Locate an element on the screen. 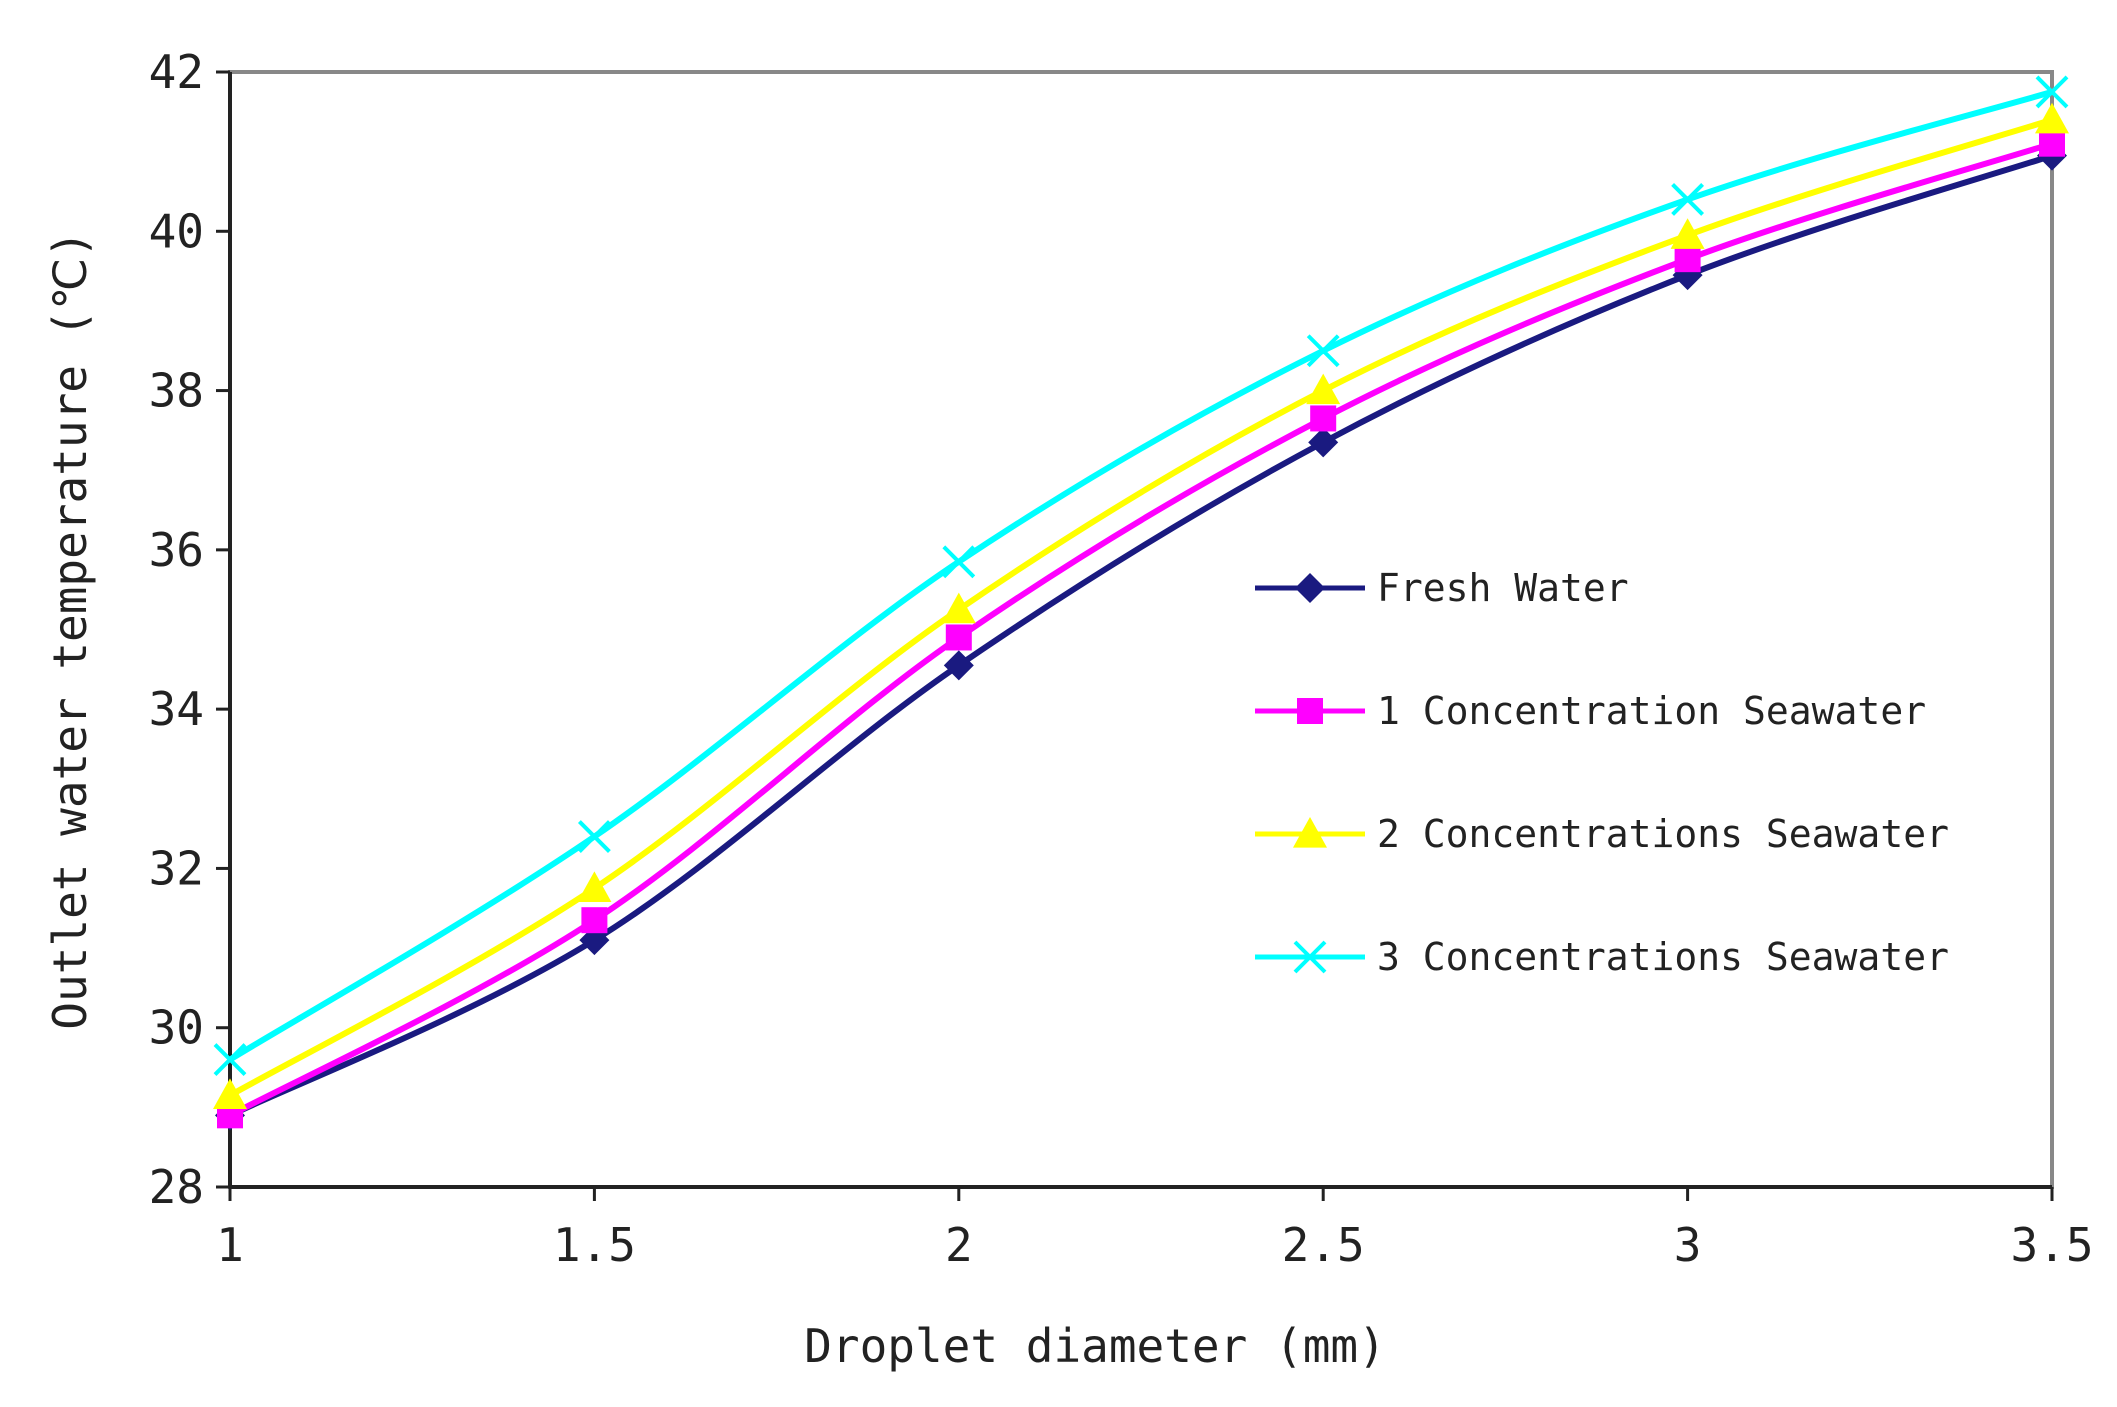 The image size is (2117, 1407). x-tick-label: 3 is located at coordinates (1688, 1245).